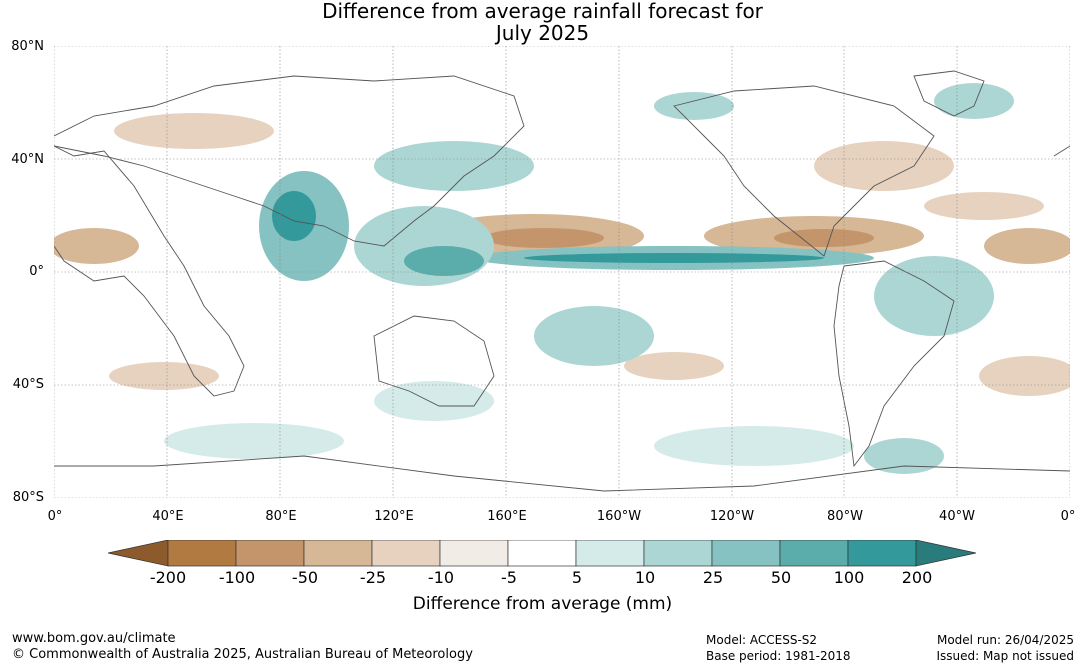 This screenshot has height=667, width=1085. Describe the element at coordinates (824, 238) in the screenshot. I see `dry-core-east-pacific` at that location.